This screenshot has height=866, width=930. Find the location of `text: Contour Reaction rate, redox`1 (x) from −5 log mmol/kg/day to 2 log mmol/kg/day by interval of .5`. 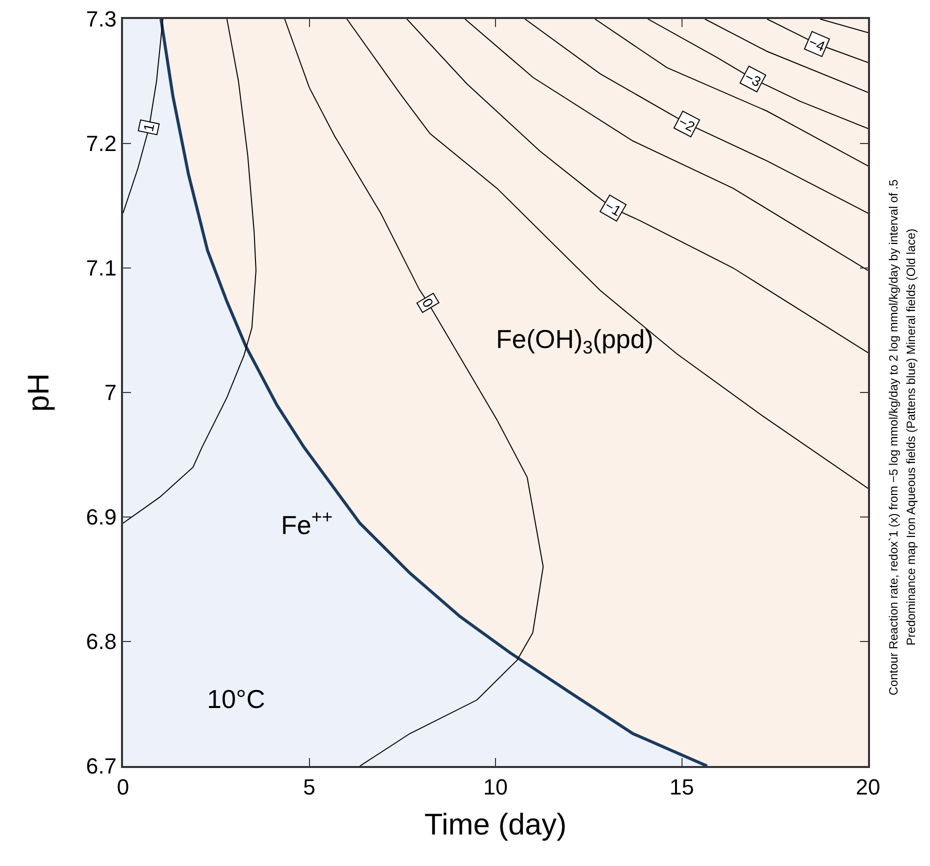

text: Contour Reaction rate, redox`1 (x) from −5 log mmol/kg/day to 2 log mmol/kg/day by interval of .5 is located at coordinates (893, 437).